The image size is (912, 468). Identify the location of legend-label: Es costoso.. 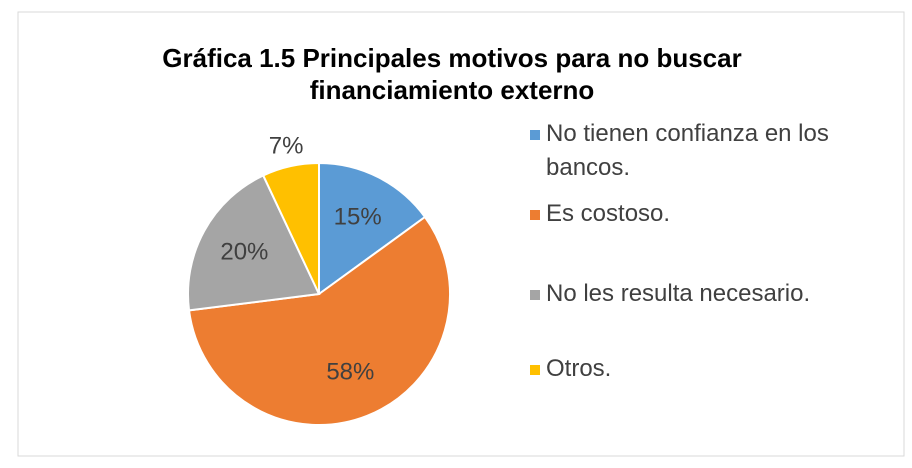
(608, 213).